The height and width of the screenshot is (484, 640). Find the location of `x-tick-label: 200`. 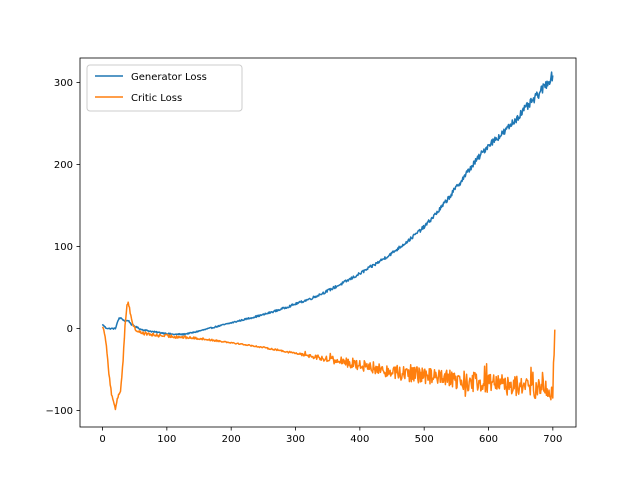

x-tick-label: 200 is located at coordinates (231, 439).